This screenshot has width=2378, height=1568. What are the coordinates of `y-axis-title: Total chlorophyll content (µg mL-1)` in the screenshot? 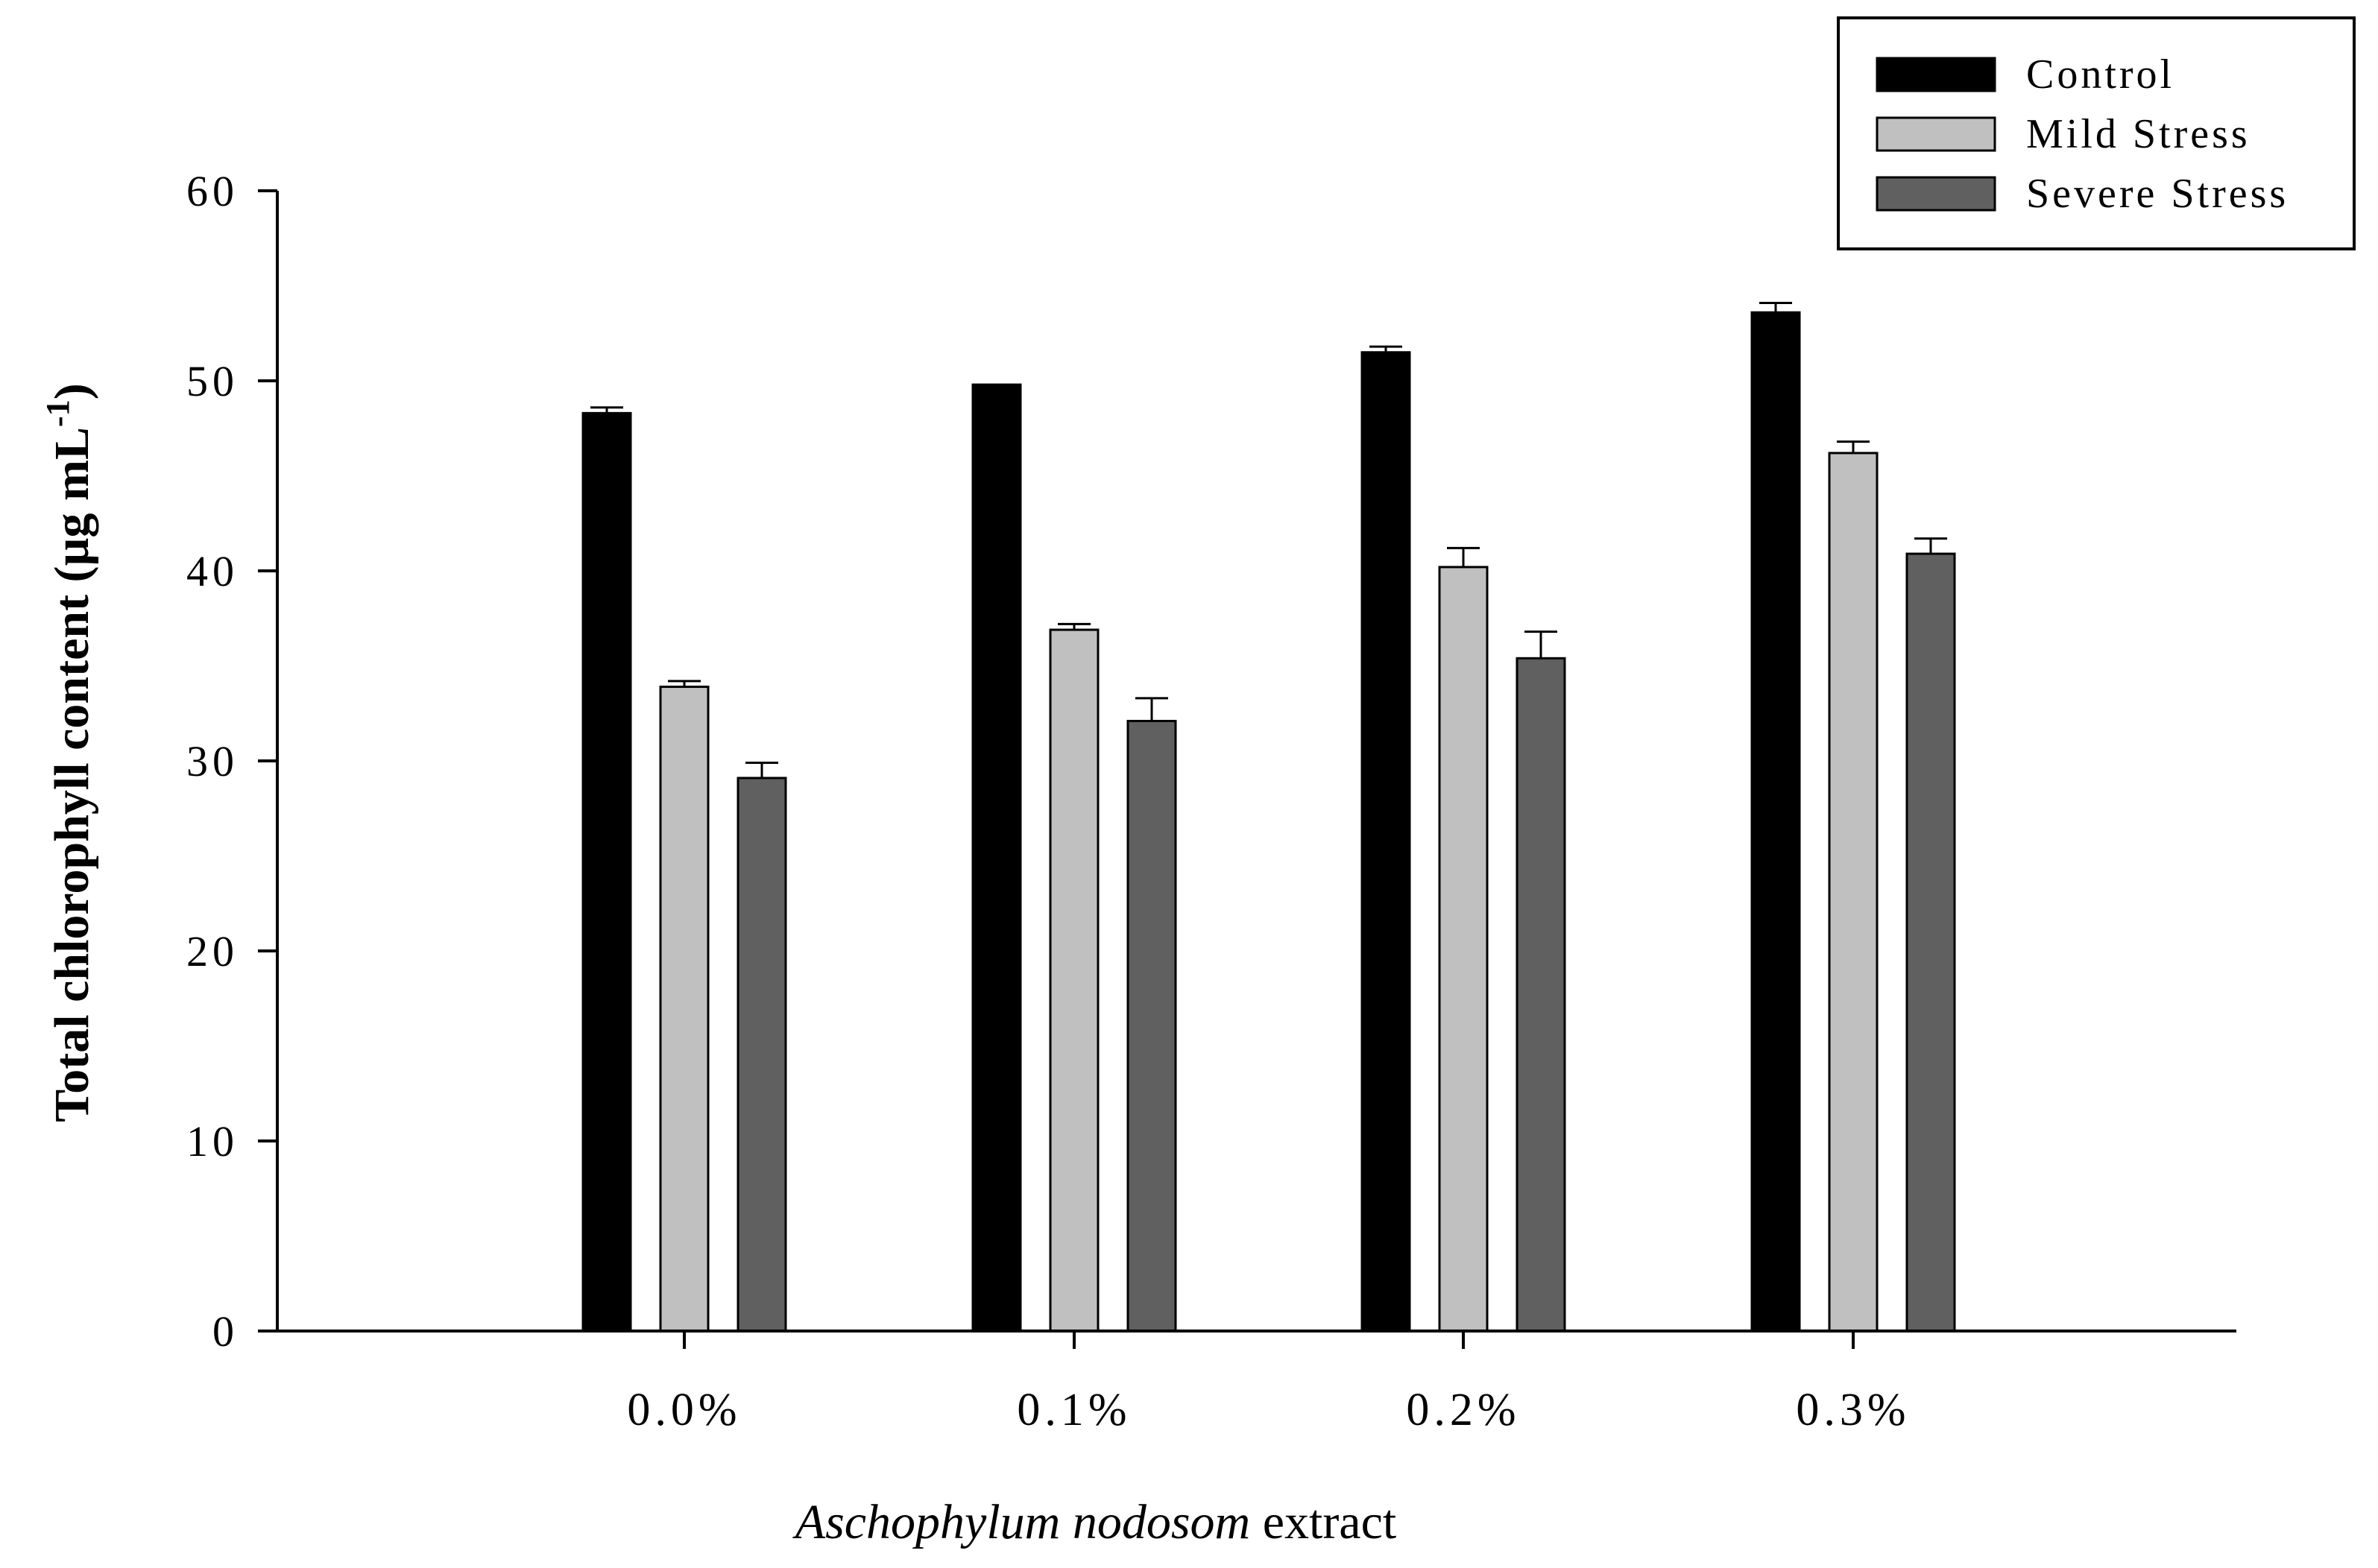 It's located at (69, 753).